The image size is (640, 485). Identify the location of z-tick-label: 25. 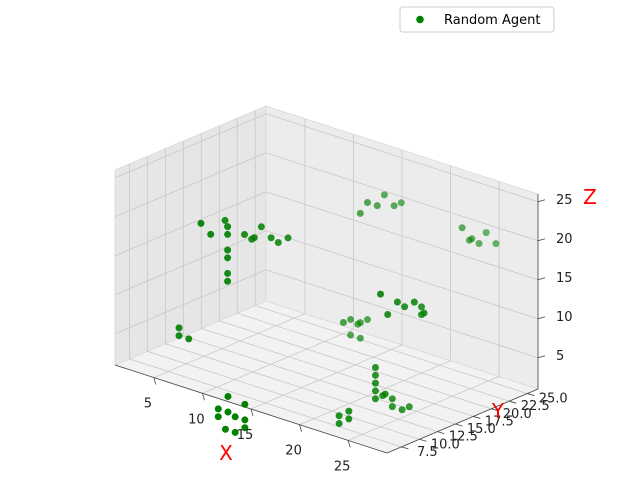
(564, 200).